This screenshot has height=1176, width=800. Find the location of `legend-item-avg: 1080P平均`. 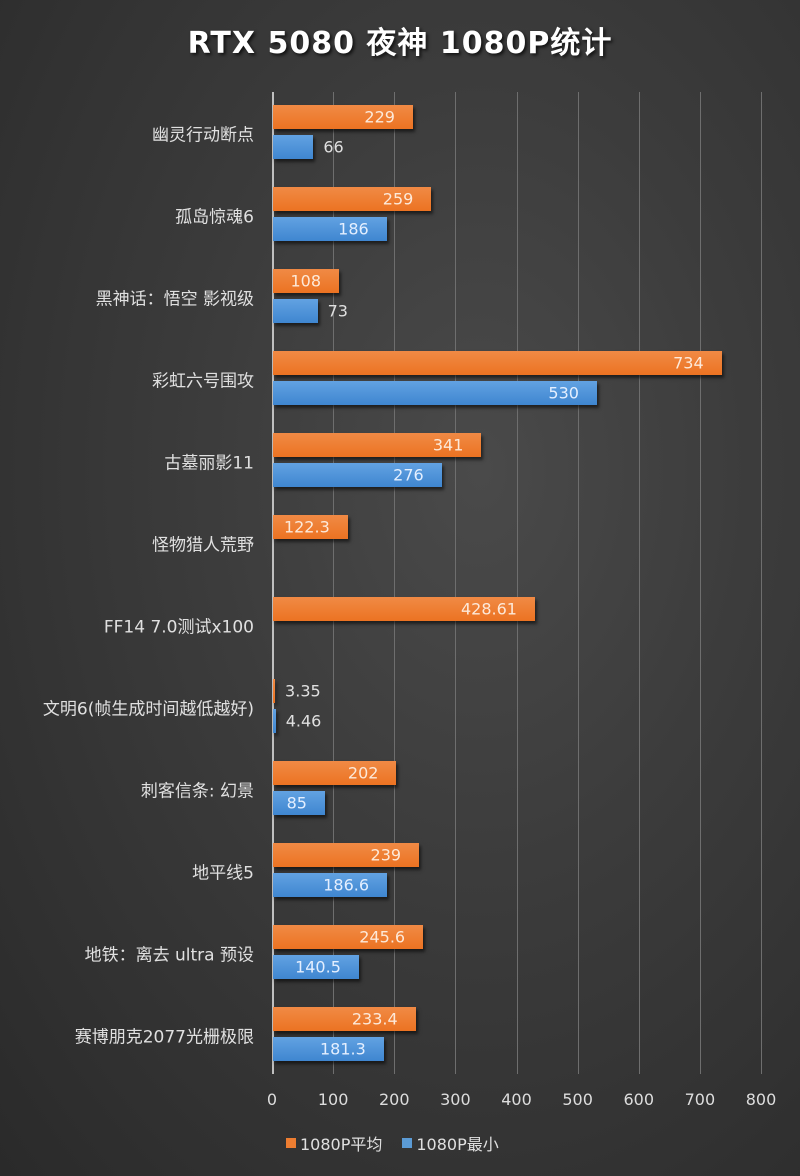

legend-item-avg: 1080P平均 is located at coordinates (334, 1143).